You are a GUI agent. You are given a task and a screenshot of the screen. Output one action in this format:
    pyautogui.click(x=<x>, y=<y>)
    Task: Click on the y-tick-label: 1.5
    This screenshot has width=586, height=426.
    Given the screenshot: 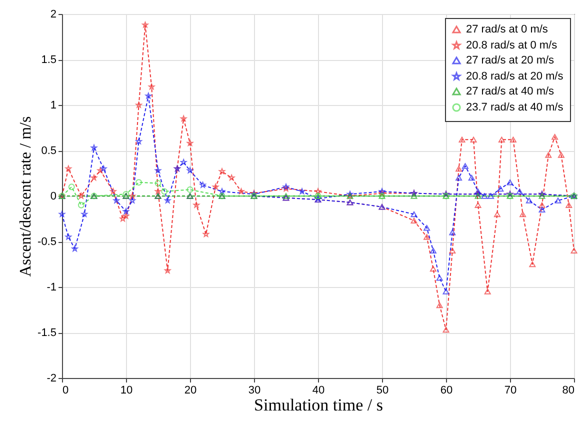 What is the action you would take?
    pyautogui.click(x=48, y=60)
    